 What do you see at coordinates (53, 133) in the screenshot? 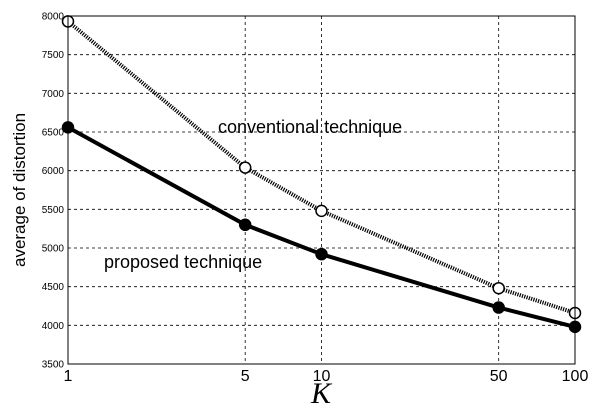
I see `y-tick-label: 6500` at bounding box center [53, 133].